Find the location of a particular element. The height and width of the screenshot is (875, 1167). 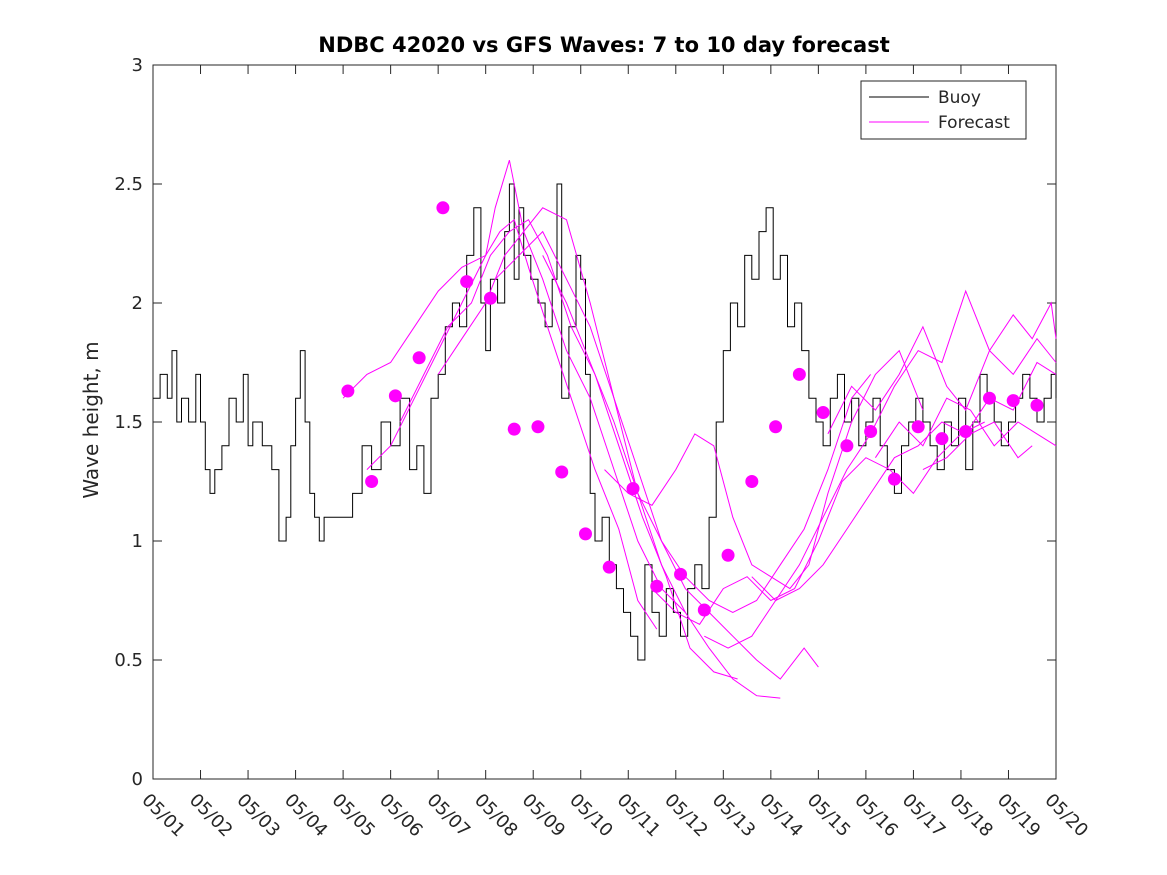

legend-buoy-label: Buoy is located at coordinates (959, 98).